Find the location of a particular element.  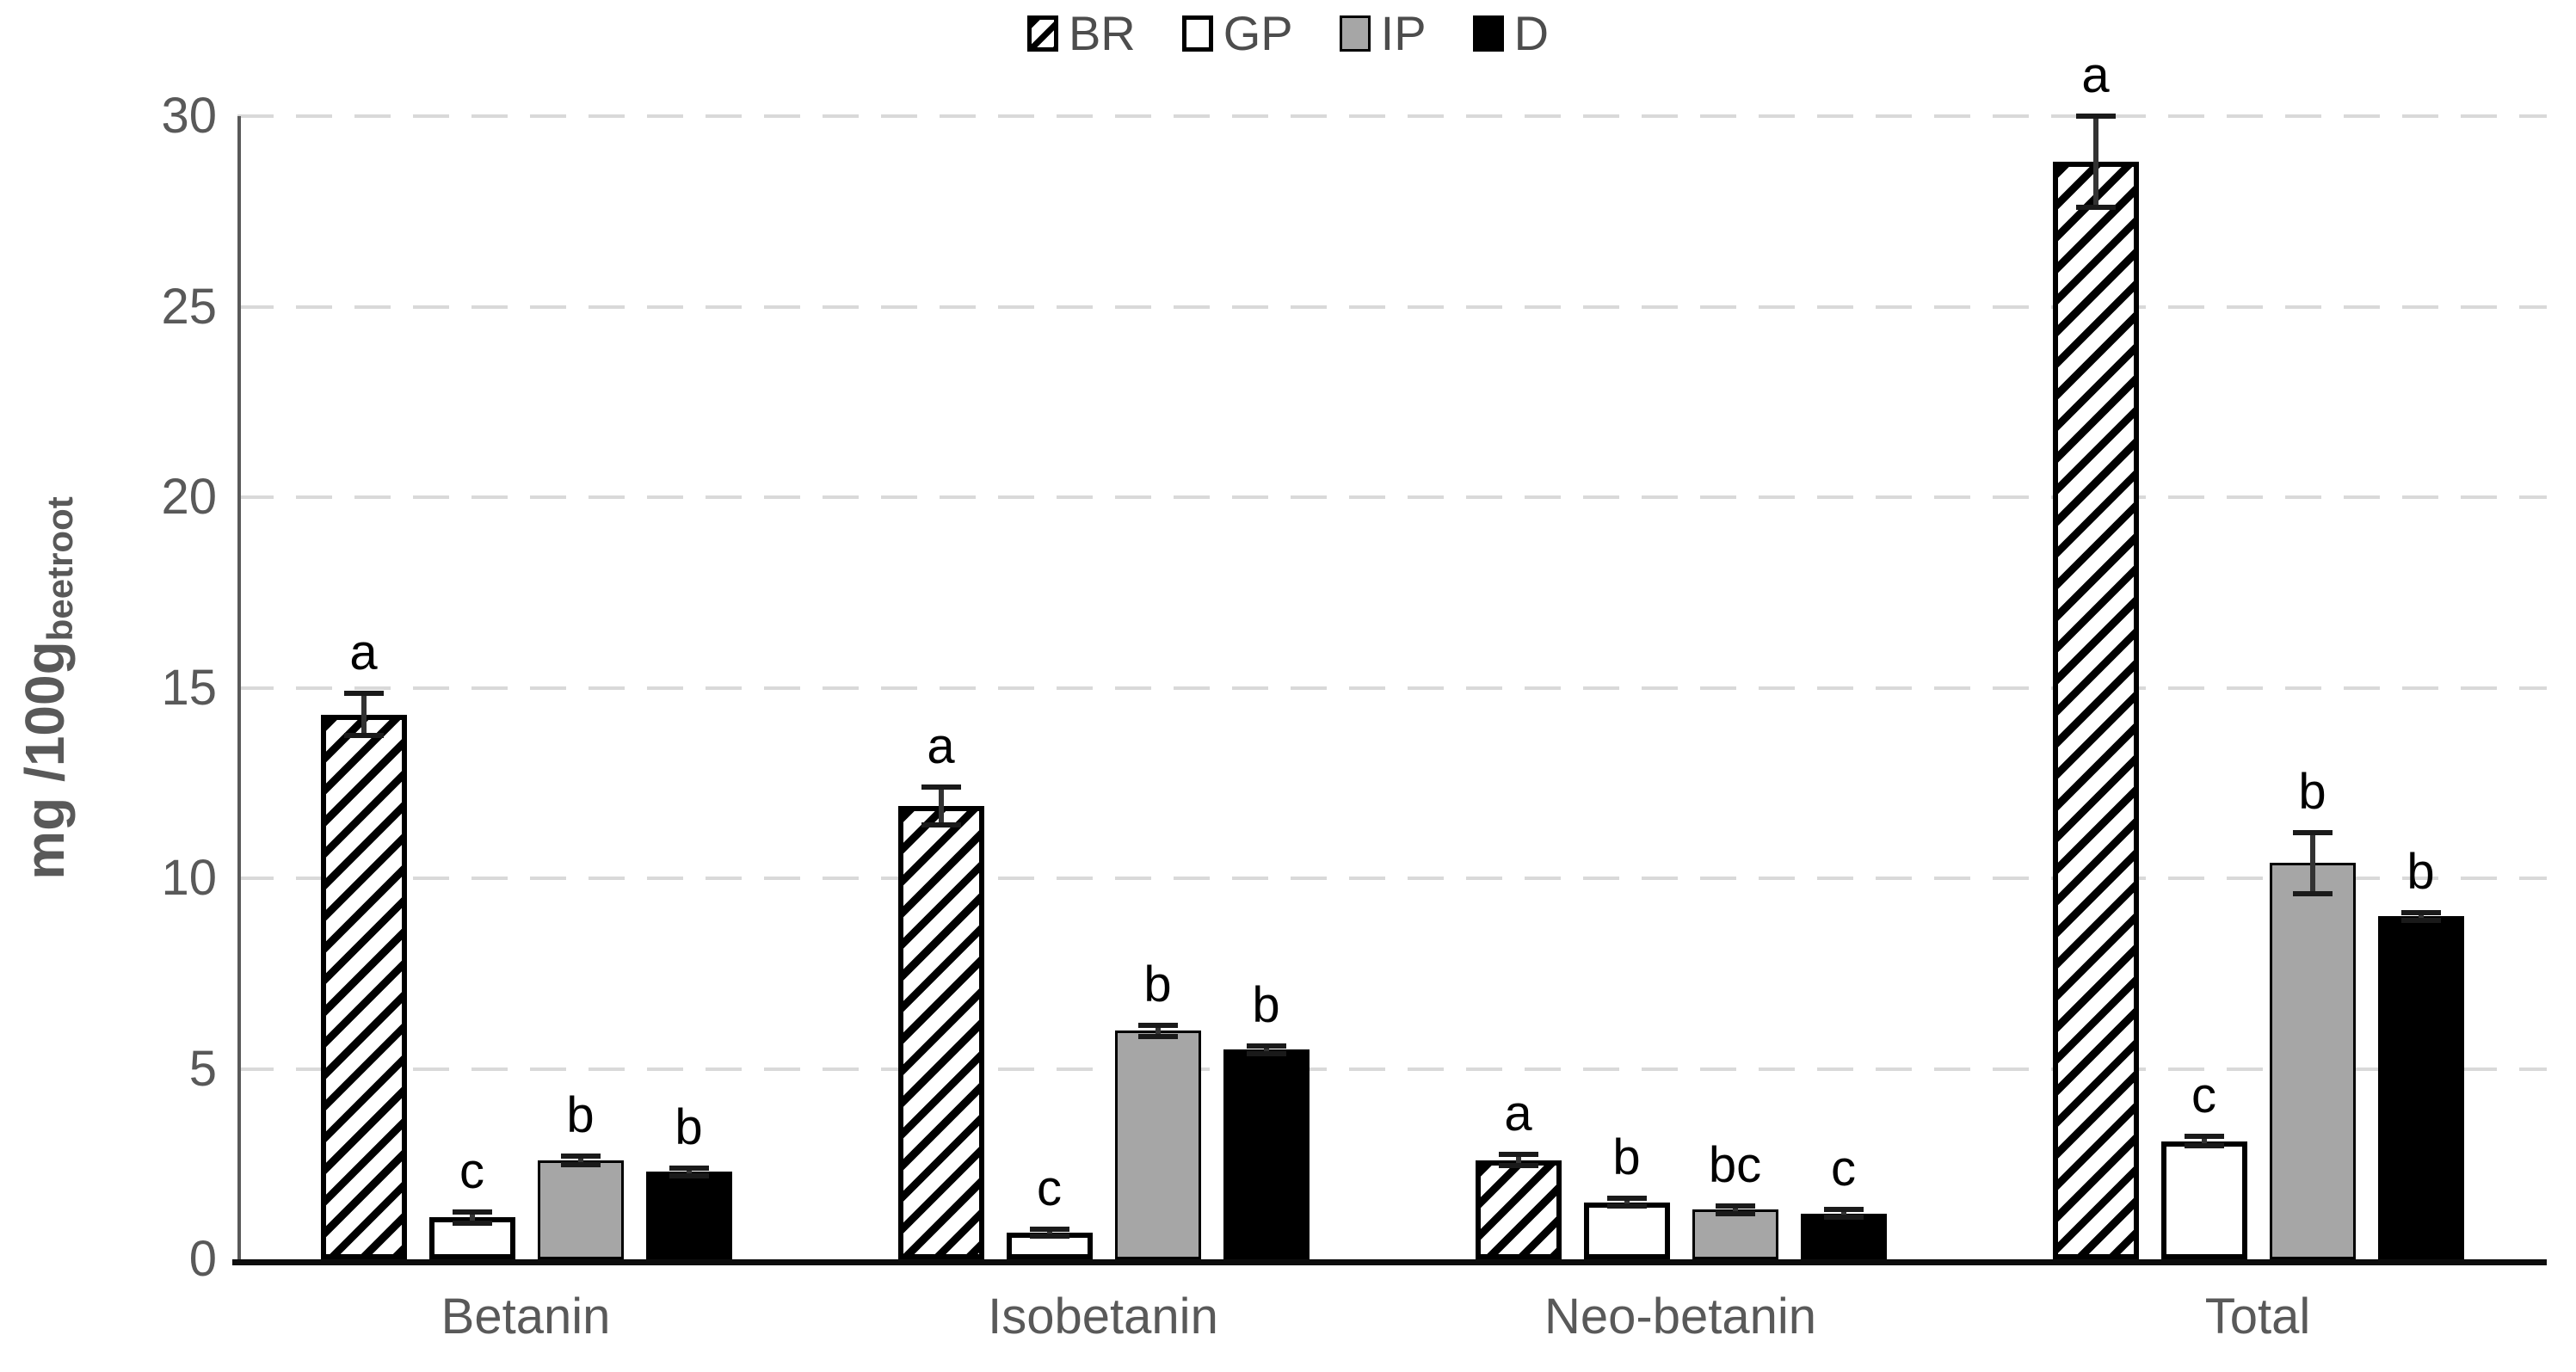

error-bar-IP-Betanin is located at coordinates (580, 1160).